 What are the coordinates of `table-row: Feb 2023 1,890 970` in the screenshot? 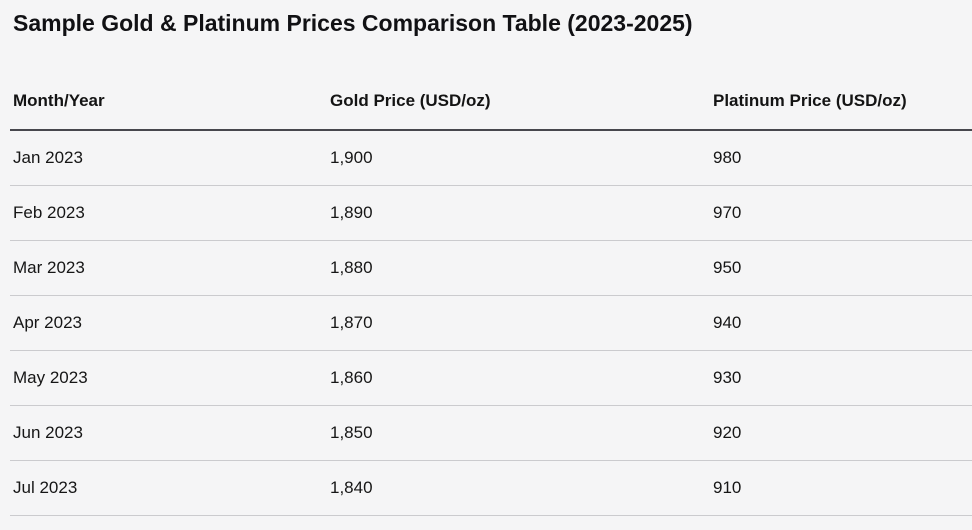 It's located at (491, 213).